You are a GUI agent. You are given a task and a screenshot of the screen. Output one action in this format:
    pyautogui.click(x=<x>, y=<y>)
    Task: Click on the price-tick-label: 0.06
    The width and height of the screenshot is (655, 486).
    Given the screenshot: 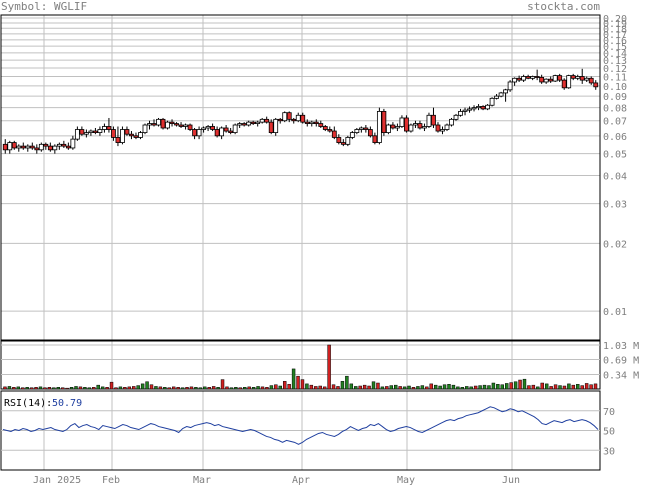 What is the action you would take?
    pyautogui.click(x=615, y=137)
    